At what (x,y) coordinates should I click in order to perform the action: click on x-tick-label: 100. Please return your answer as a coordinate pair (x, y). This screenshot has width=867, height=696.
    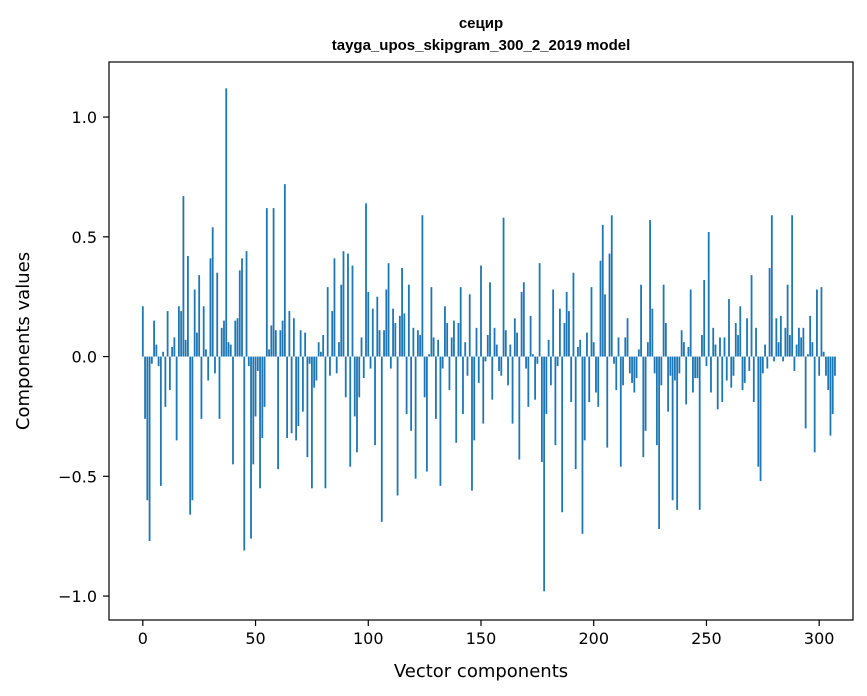
    Looking at the image, I should click on (368, 638).